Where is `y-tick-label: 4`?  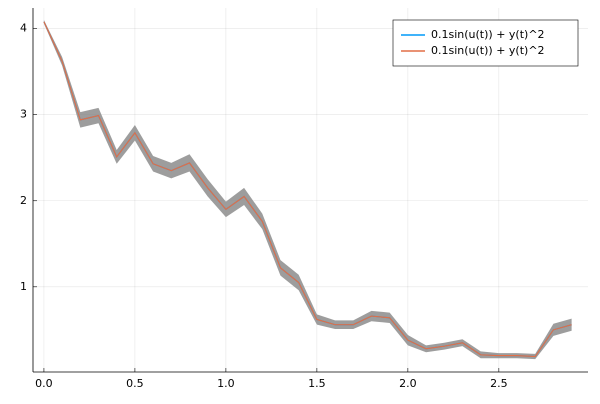
y-tick-label: 4 is located at coordinates (23, 28).